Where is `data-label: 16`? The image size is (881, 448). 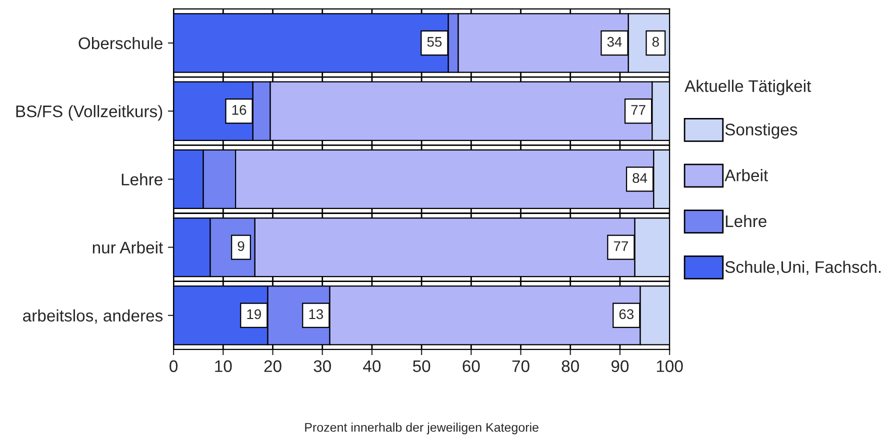 data-label: 16 is located at coordinates (239, 109).